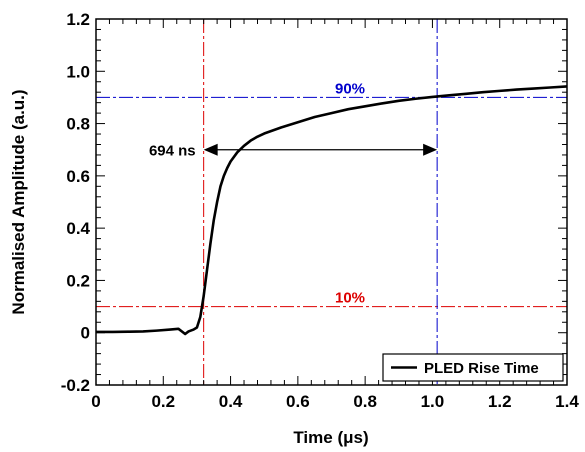 This screenshot has width=585, height=452. What do you see at coordinates (78, 176) in the screenshot?
I see `y-tick-label: 0.6` at bounding box center [78, 176].